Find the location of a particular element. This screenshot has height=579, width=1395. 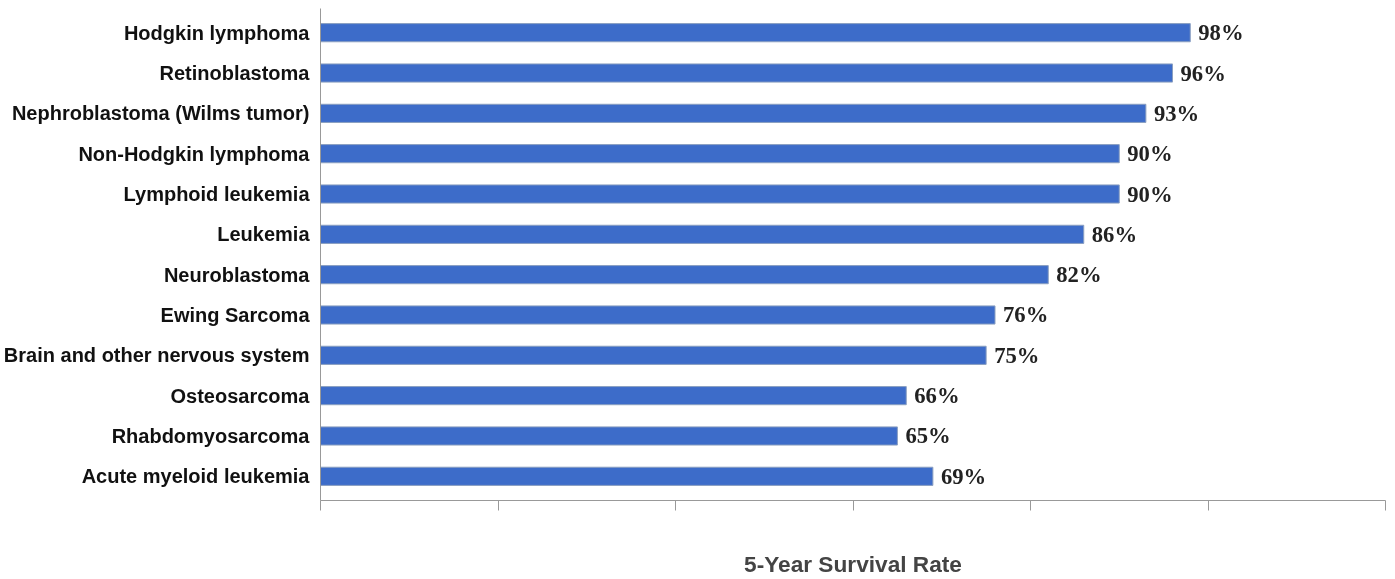

data-label: 66% is located at coordinates (937, 396).